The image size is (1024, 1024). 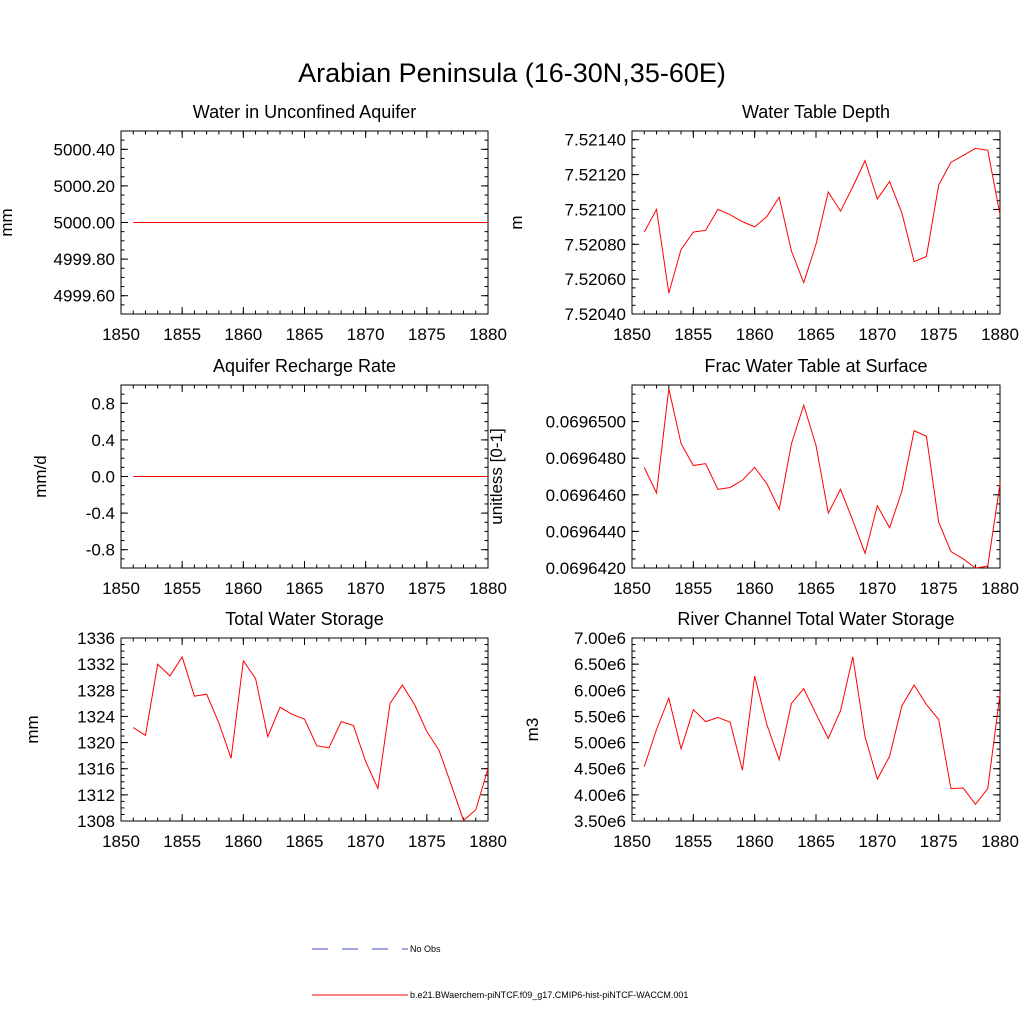 What do you see at coordinates (96, 638) in the screenshot?
I see `y-tick-label: 1336` at bounding box center [96, 638].